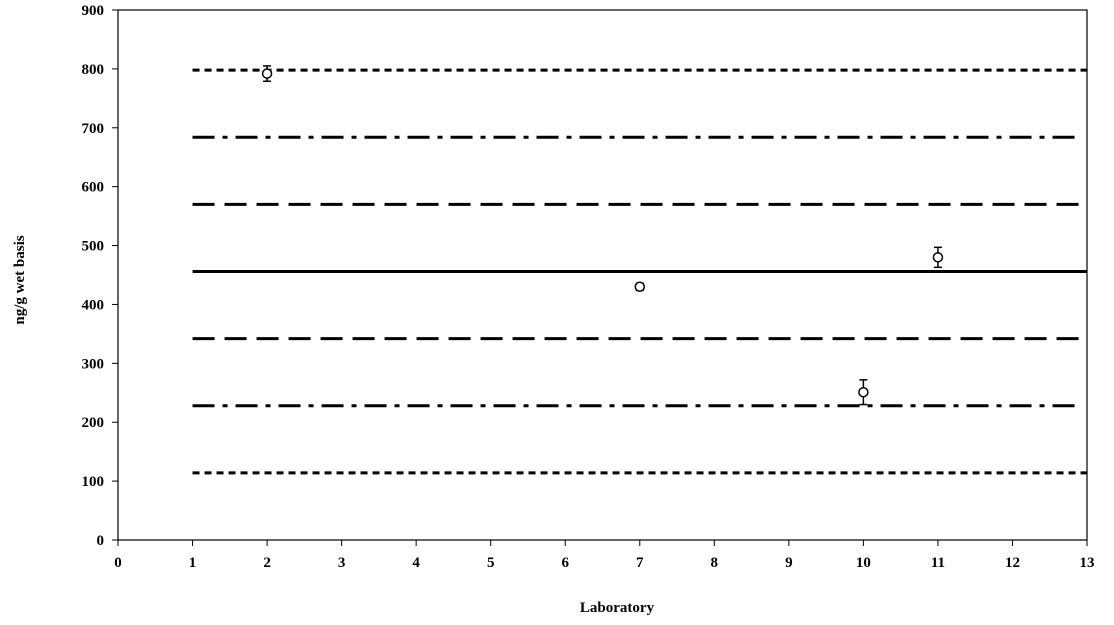  Describe the element at coordinates (93, 423) in the screenshot. I see `y-tick-label: 200` at that location.